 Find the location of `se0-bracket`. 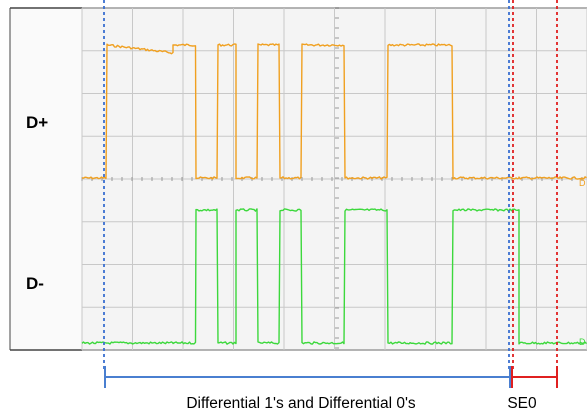

se0-bracket is located at coordinates (534, 377).